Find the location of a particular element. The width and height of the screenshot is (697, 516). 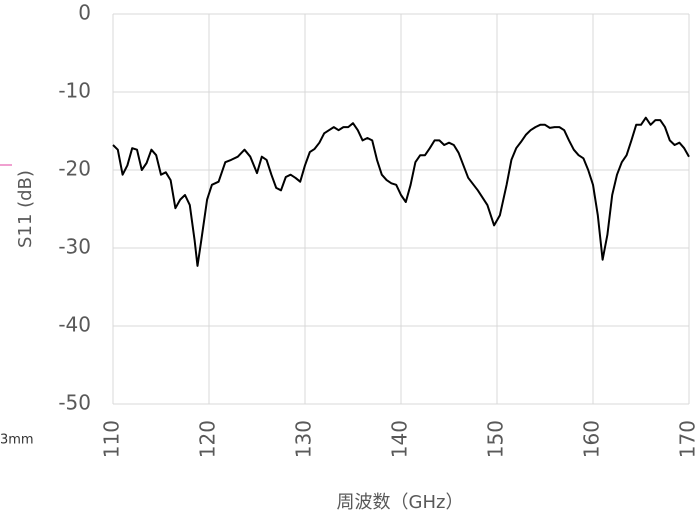

y-tick-label: -20 is located at coordinates (74, 169).